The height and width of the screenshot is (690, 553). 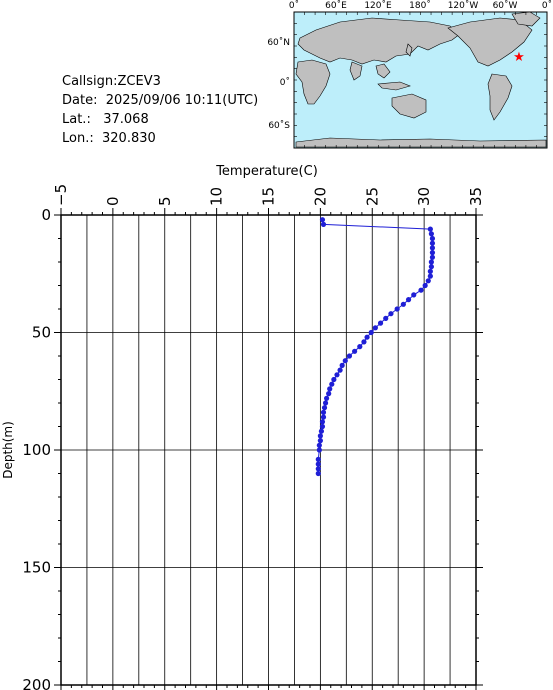 I want to click on y-tick-label: 150, so click(x=36, y=568).